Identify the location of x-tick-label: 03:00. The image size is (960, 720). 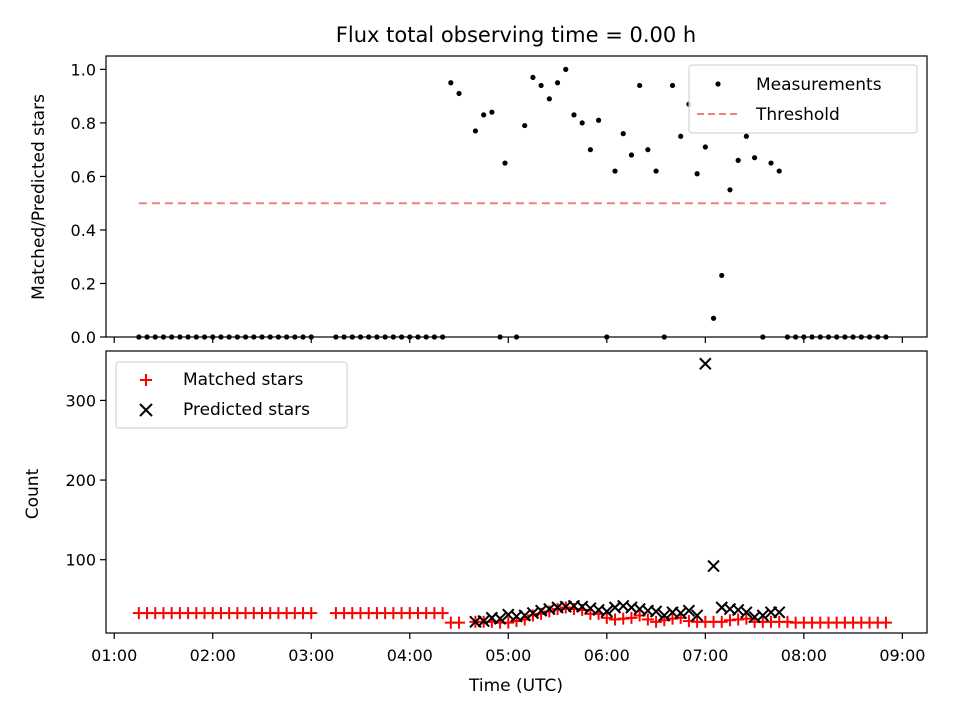
(311, 655).